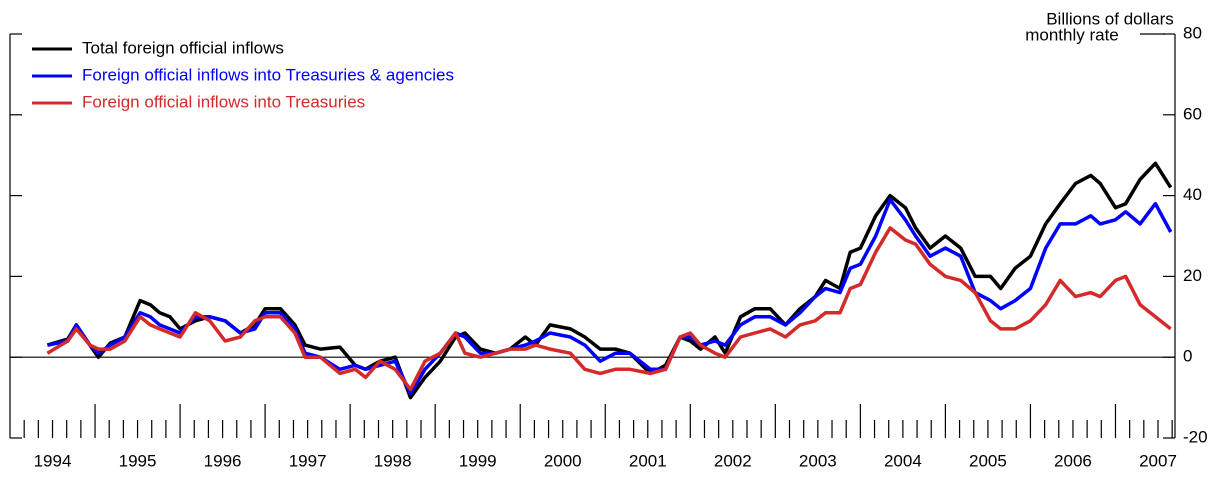 Image resolution: width=1228 pixels, height=478 pixels. Describe the element at coordinates (733, 460) in the screenshot. I see `x-tick-label: 2002` at that location.